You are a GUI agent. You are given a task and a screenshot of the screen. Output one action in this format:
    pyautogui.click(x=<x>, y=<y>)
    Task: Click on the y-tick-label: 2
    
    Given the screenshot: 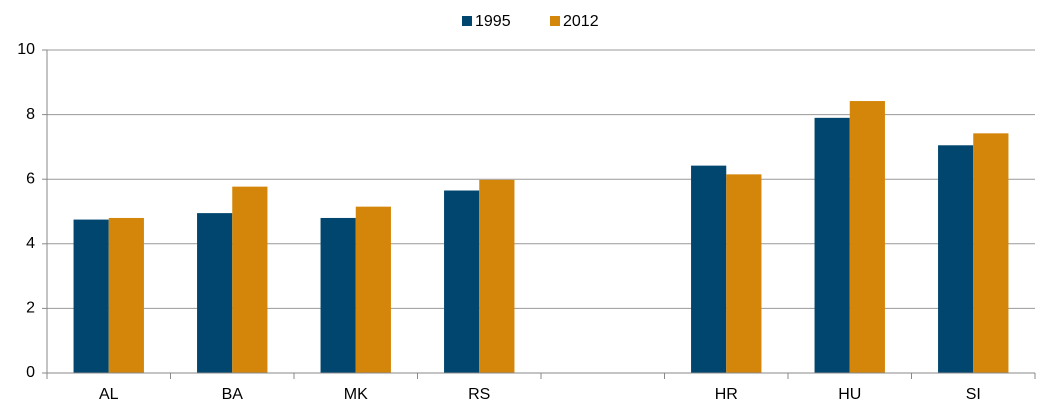 What is the action you would take?
    pyautogui.click(x=30, y=308)
    